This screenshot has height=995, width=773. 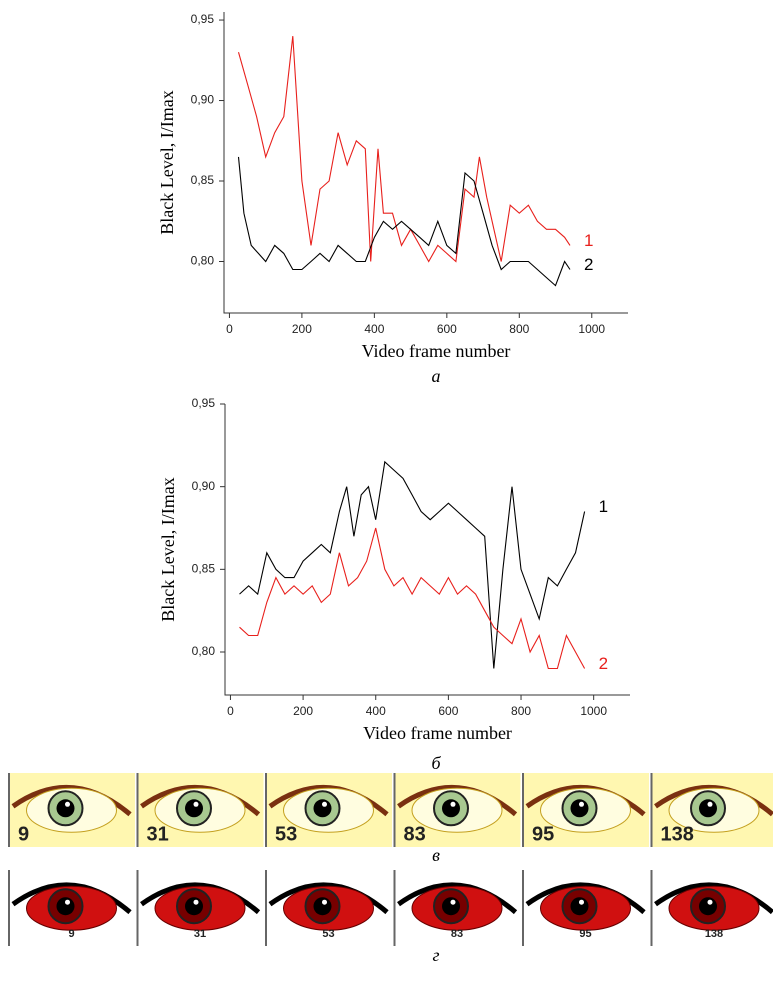 What do you see at coordinates (436, 376) in the screenshot?
I see `caption: а` at bounding box center [436, 376].